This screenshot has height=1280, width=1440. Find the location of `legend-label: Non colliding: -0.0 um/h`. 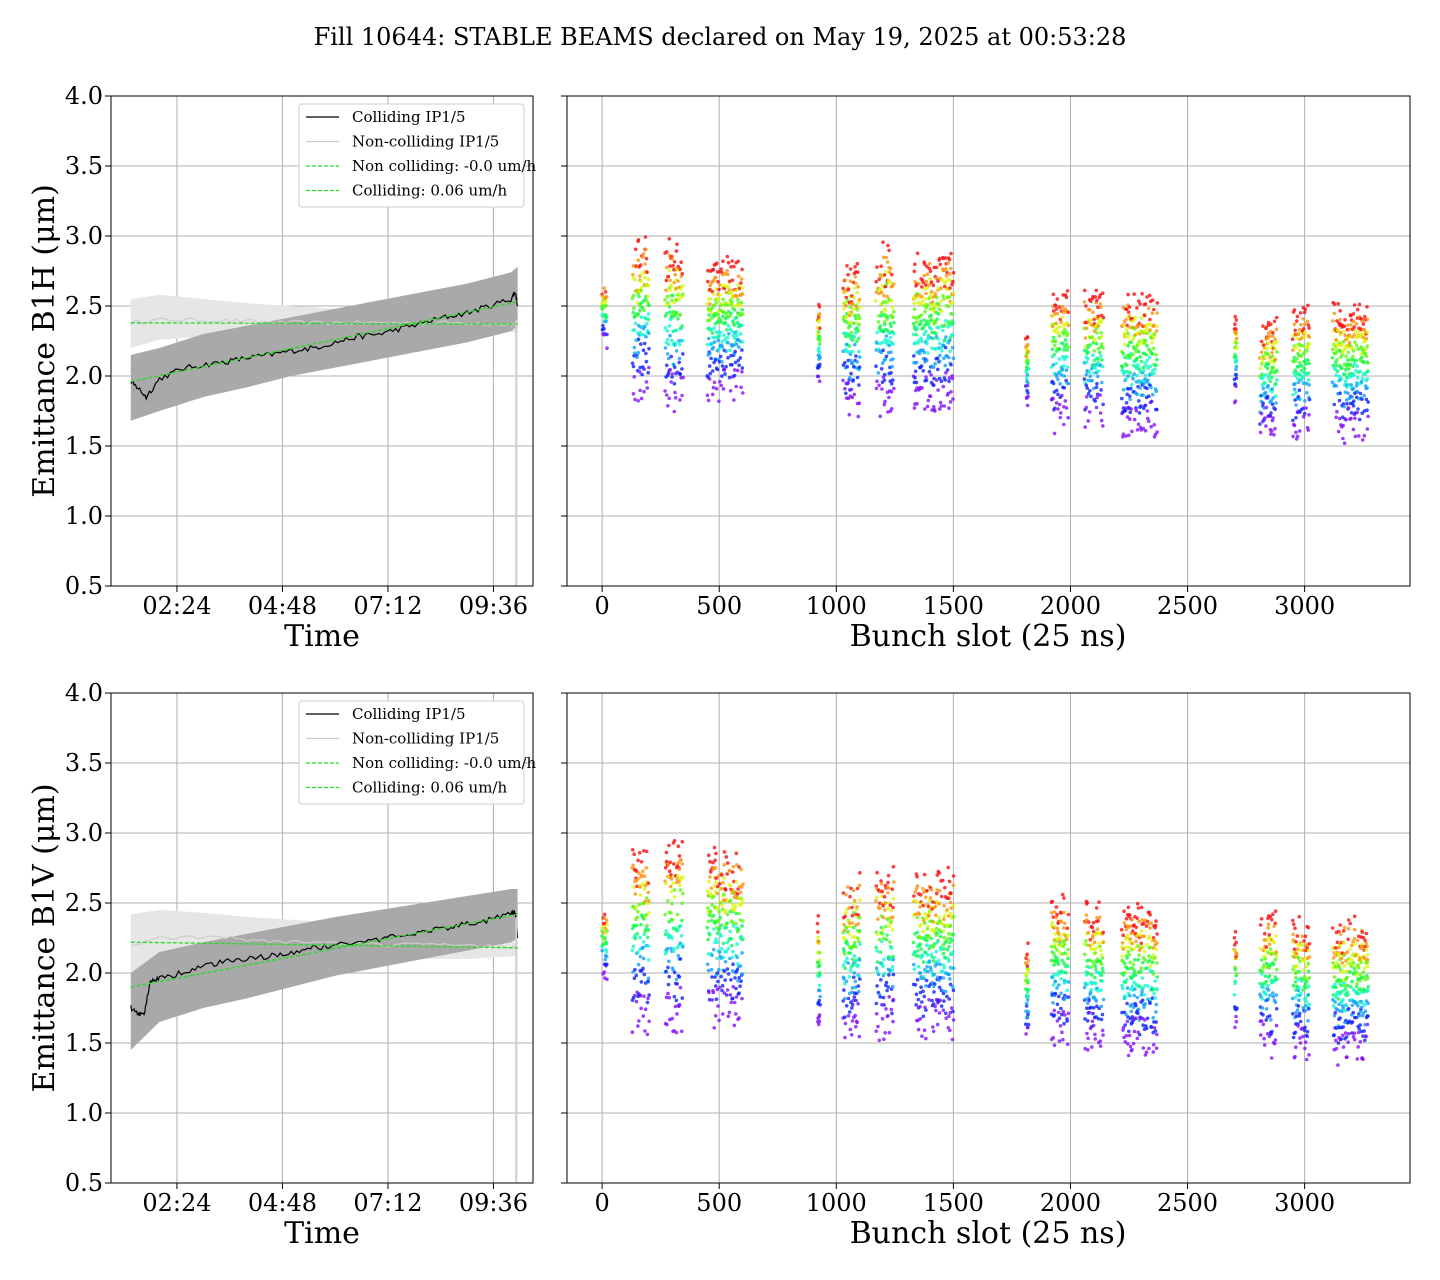

legend-label: Non colliding: -0.0 um/h is located at coordinates (444, 763).